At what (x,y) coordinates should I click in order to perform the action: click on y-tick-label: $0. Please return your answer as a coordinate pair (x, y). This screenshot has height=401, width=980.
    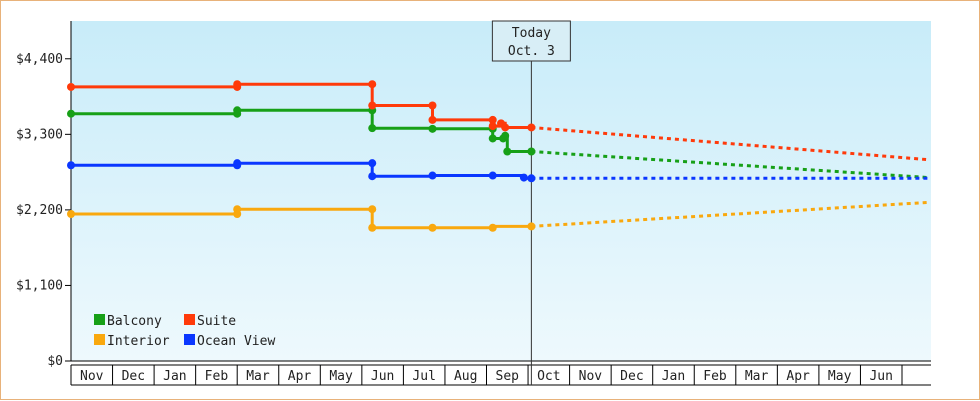
    Looking at the image, I should click on (55, 361).